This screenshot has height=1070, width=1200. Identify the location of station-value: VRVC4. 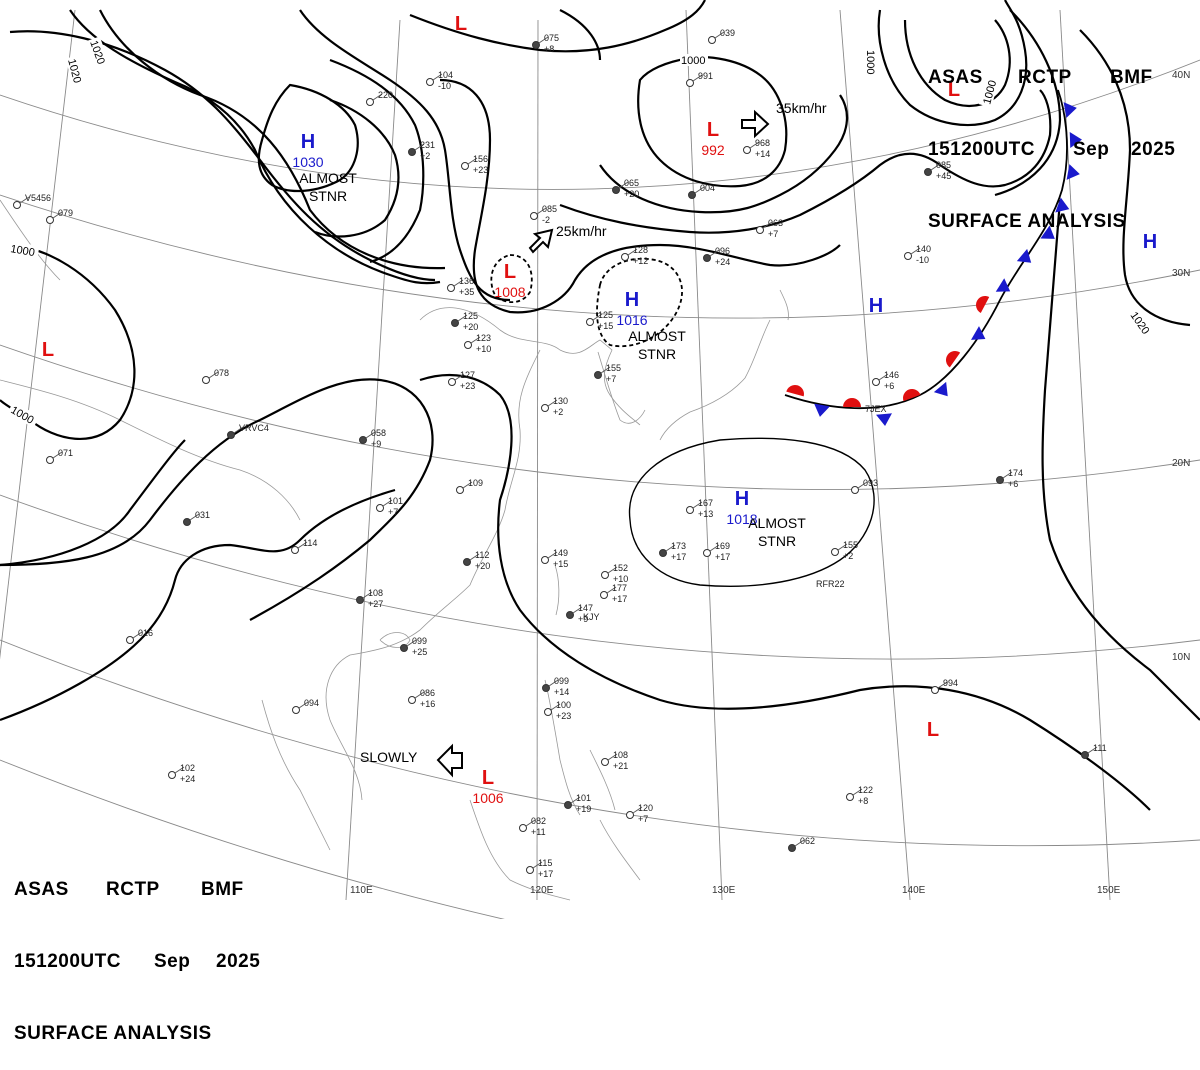
(254, 428).